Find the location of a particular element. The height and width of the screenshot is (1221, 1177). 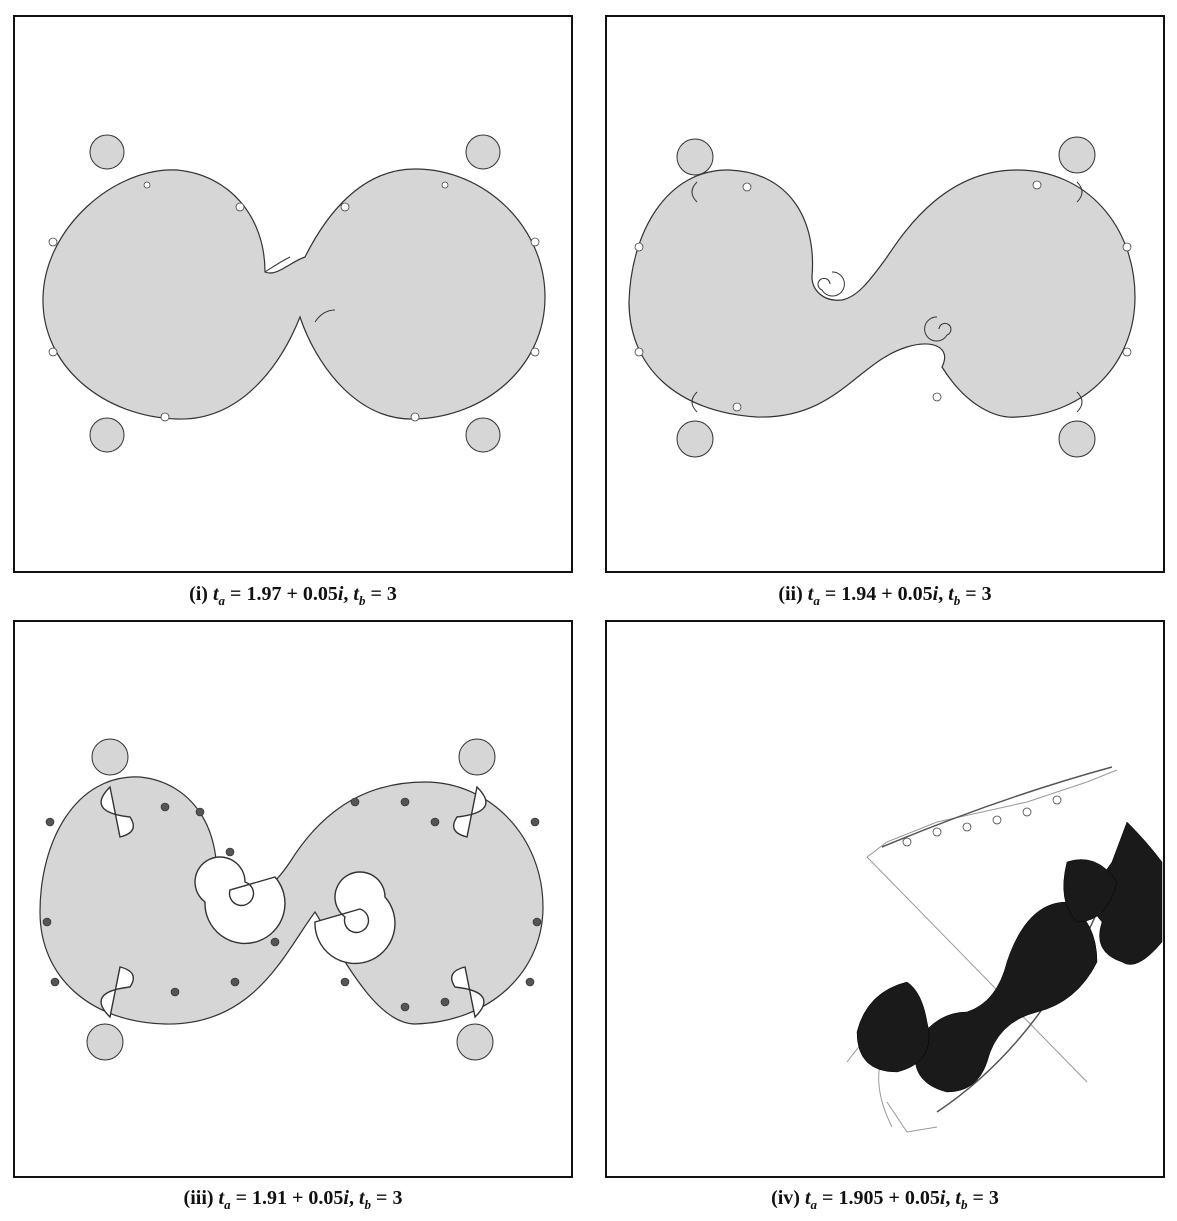

ta-real: 1.91 is located at coordinates (270, 1198).